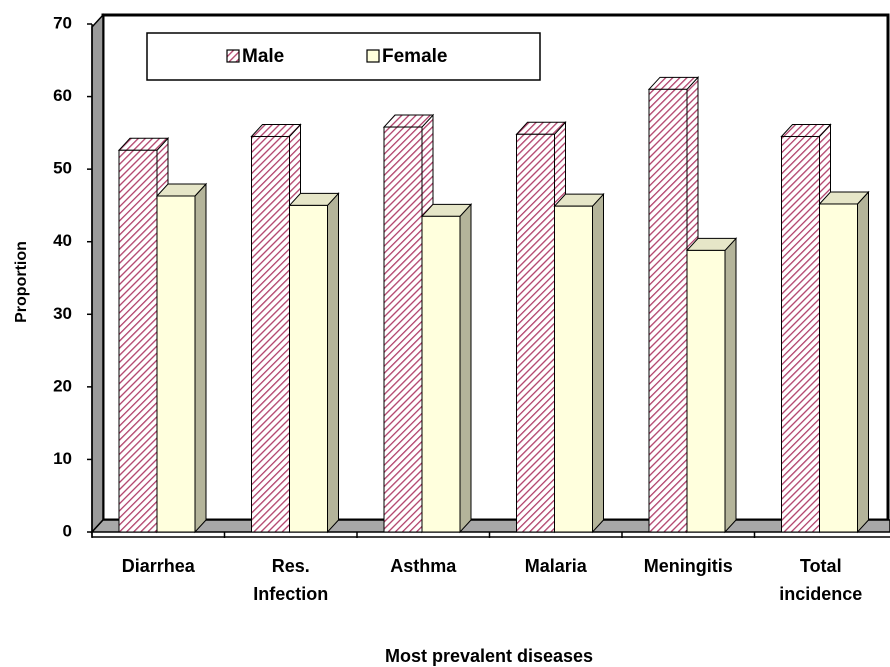  What do you see at coordinates (62, 313) in the screenshot?
I see `y-tick-label: 30` at bounding box center [62, 313].